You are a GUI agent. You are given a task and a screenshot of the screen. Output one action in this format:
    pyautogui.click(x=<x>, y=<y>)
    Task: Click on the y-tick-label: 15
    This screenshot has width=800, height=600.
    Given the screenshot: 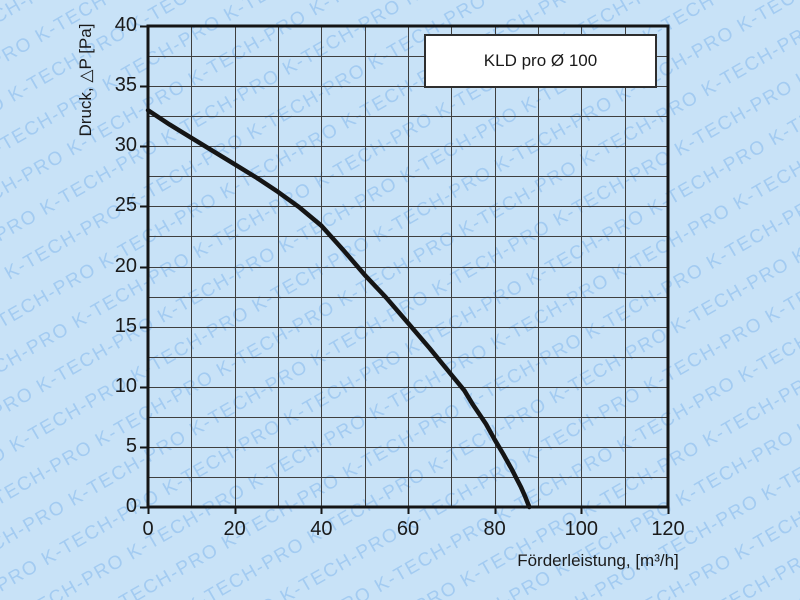 What is the action you would take?
    pyautogui.click(x=125, y=325)
    